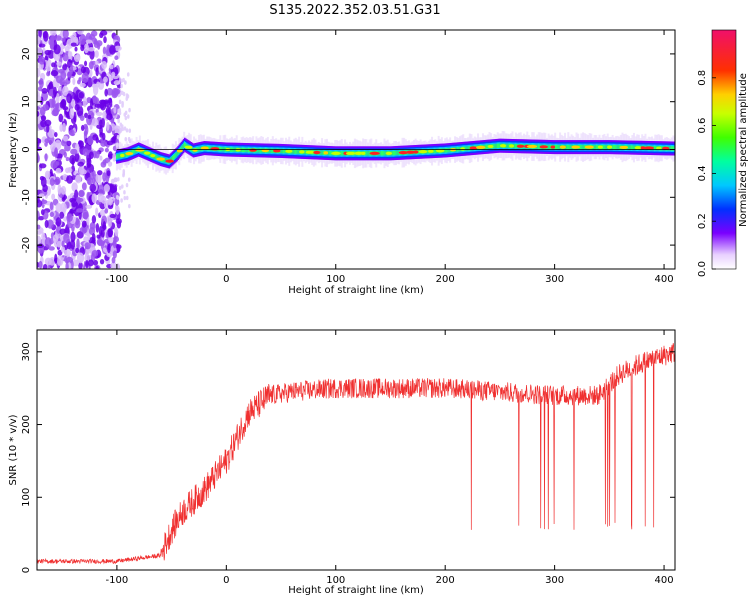 The image size is (750, 600). I want to click on y-tick-label: 10, so click(26, 101).